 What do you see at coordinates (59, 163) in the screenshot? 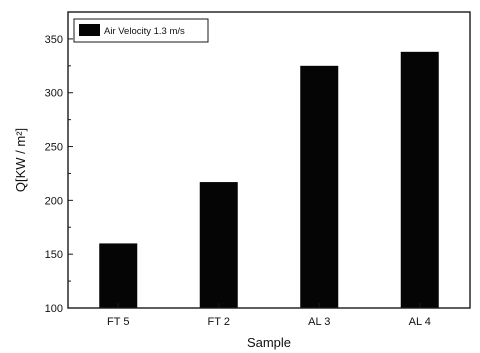
I see `y-axis: 100 150 200 250 300 350` at bounding box center [59, 163].